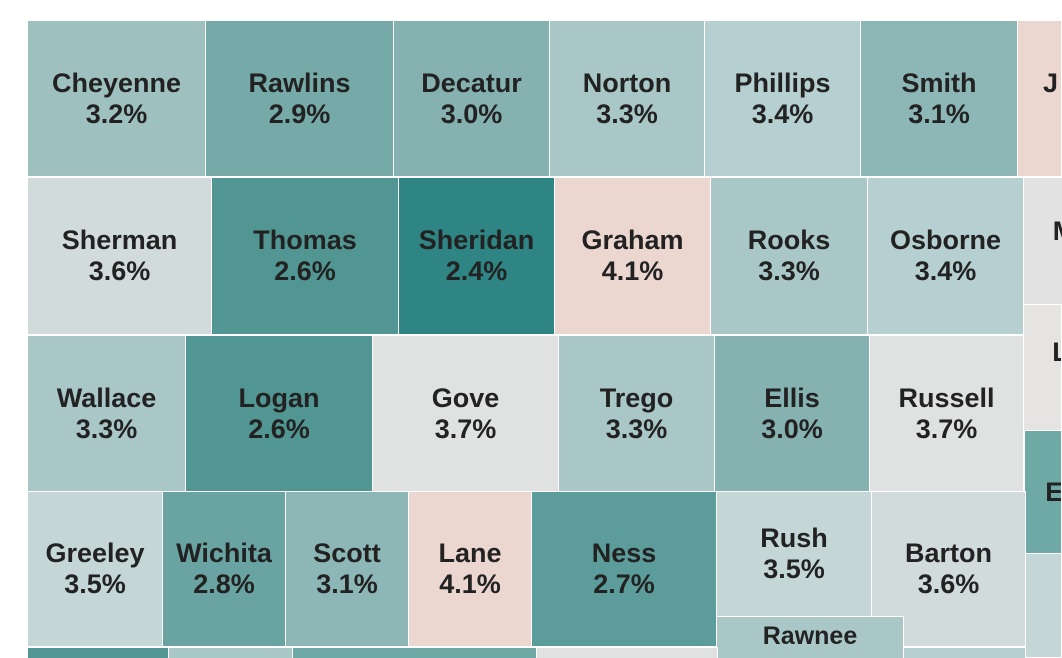 The height and width of the screenshot is (658, 1062). What do you see at coordinates (624, 584) in the screenshot?
I see `county-value: 2.7%` at bounding box center [624, 584].